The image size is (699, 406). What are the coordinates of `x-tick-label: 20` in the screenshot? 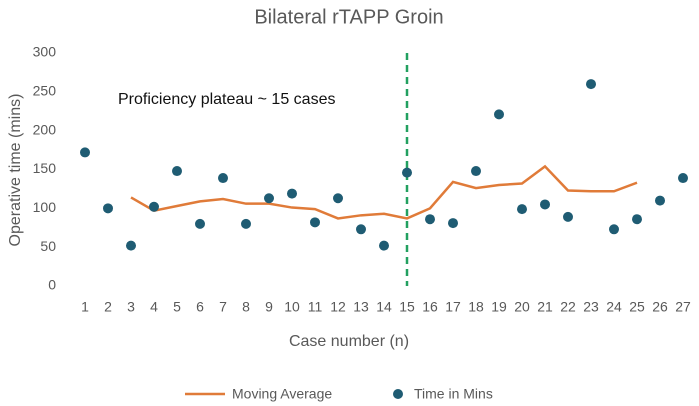 It's located at (522, 307).